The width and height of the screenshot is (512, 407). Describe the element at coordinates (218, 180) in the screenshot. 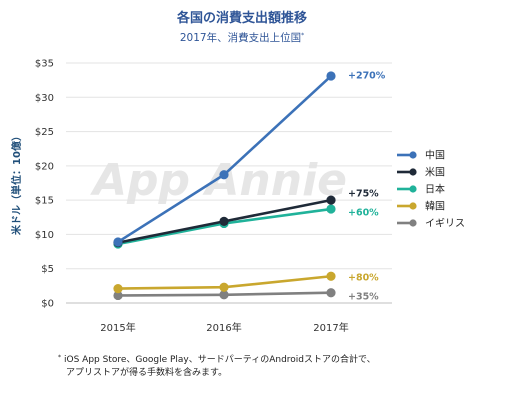

I see `watermark: App Annie` at that location.